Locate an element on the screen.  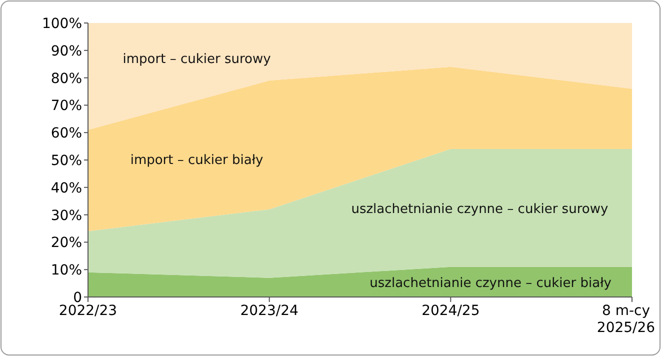
series-label: import – cukier surowy is located at coordinates (197, 59).